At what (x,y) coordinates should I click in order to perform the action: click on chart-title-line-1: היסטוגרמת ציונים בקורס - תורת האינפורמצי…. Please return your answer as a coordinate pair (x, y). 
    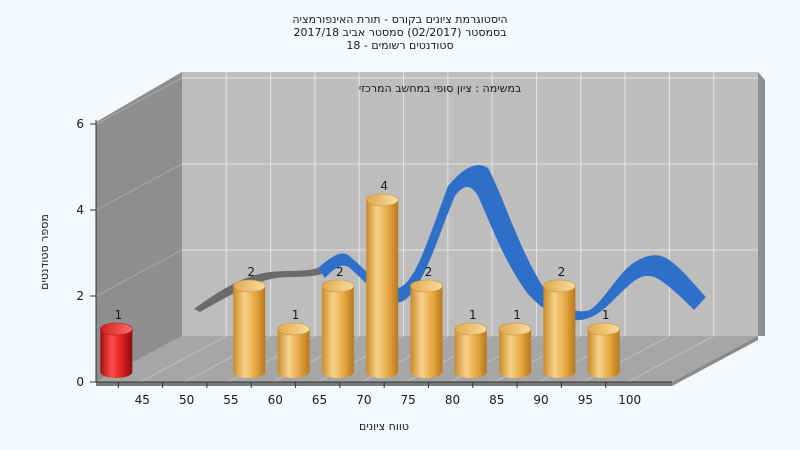
    Looking at the image, I should click on (399, 19).